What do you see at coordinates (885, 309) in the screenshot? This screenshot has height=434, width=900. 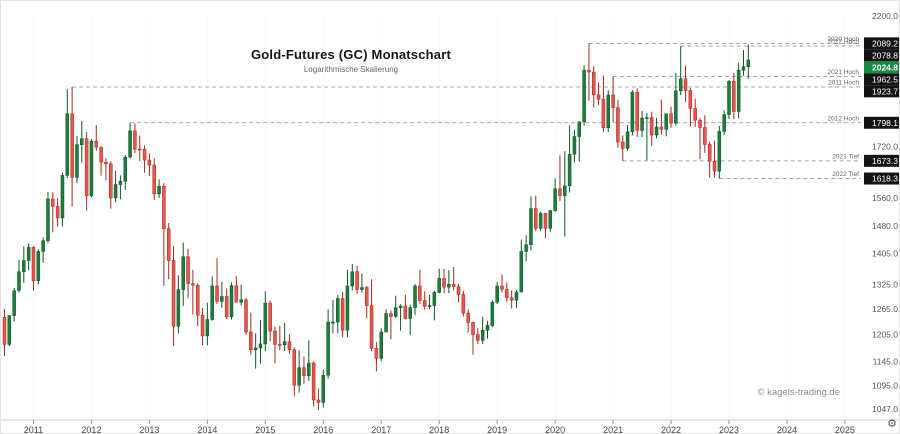 I see `y-axis-tick-label: 1265.0` at bounding box center [885, 309].